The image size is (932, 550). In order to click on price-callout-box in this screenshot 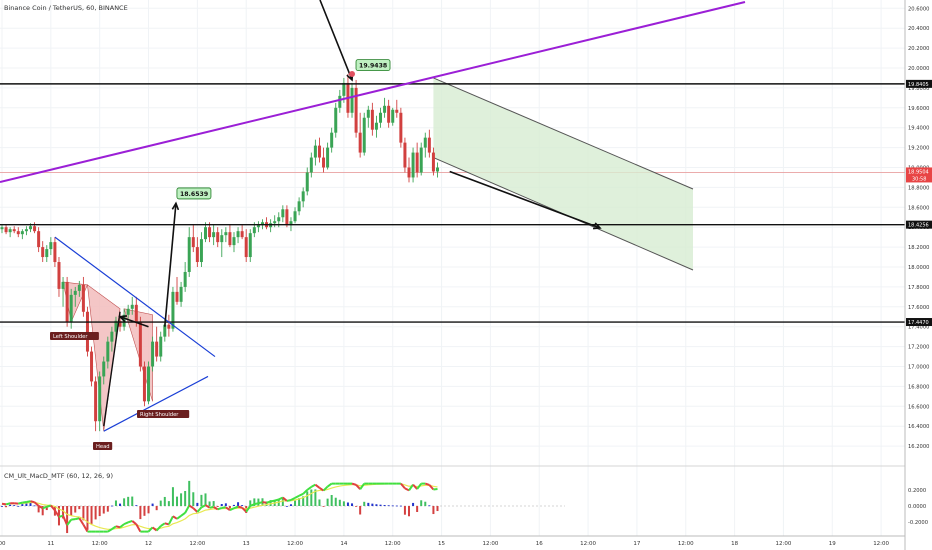, I will do `click(194, 193)`.